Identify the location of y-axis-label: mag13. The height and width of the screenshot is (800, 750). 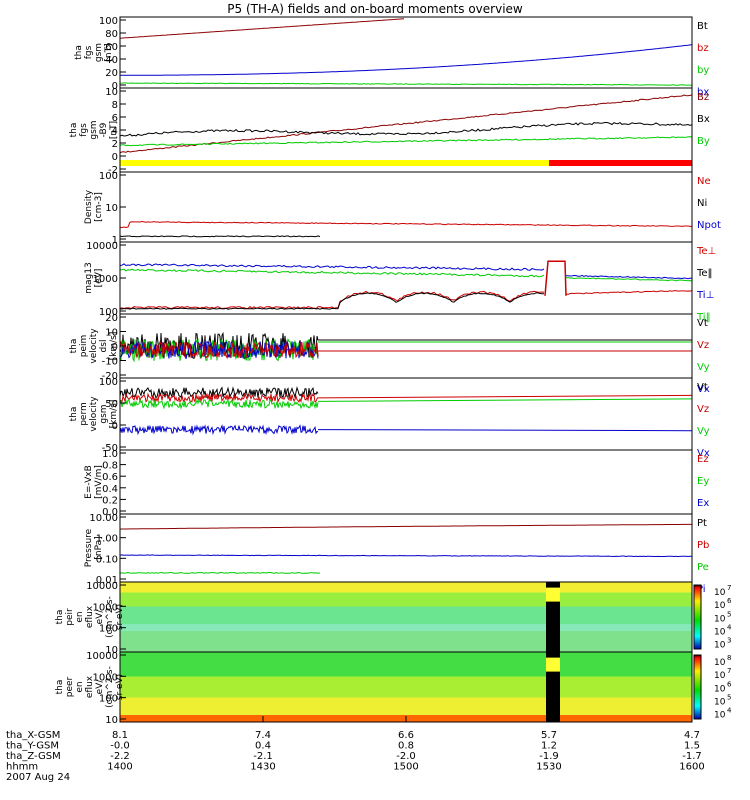
(89, 277).